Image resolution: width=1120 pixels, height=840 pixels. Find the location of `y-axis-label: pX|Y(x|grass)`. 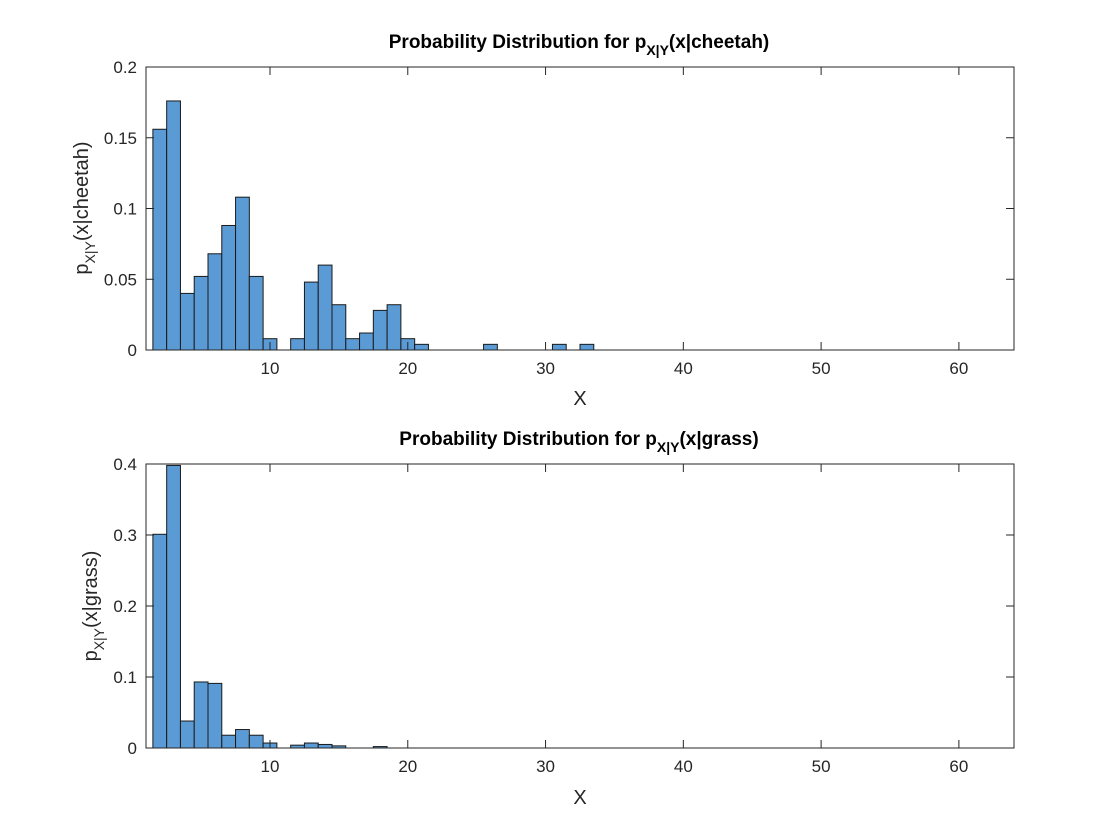

y-axis-label: pX|Y(x|grass) is located at coordinates (93, 606).